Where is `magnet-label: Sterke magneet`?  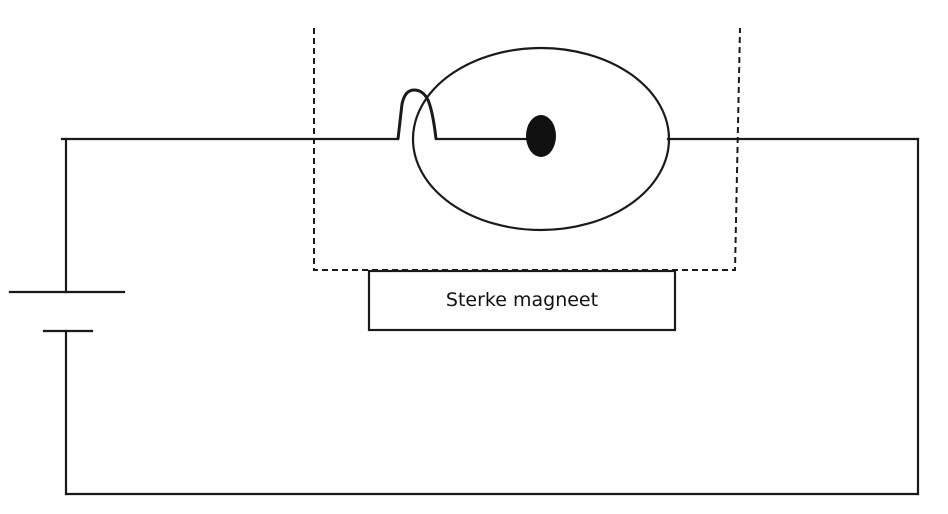
magnet-label: Sterke magneet is located at coordinates (522, 300).